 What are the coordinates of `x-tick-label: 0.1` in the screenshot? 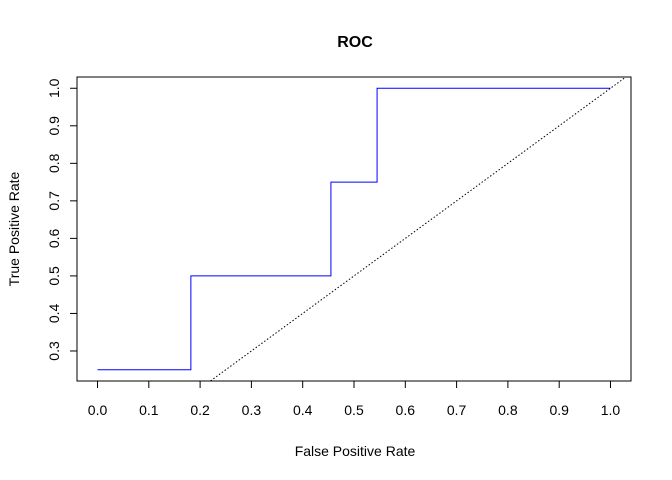 It's located at (149, 410).